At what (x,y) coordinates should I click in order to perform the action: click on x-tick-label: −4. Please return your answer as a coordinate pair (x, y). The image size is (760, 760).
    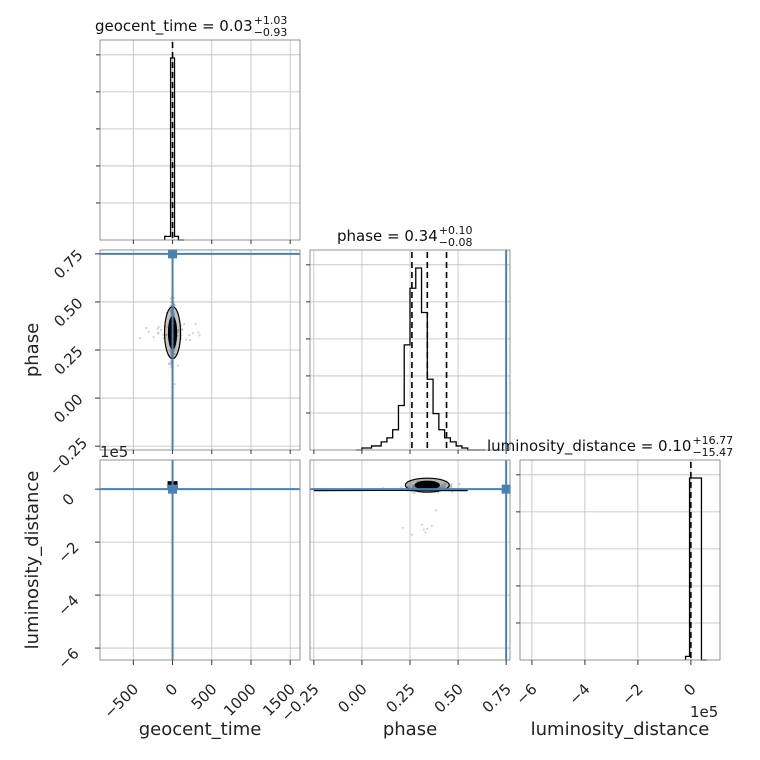
    Looking at the image, I should click on (579, 694).